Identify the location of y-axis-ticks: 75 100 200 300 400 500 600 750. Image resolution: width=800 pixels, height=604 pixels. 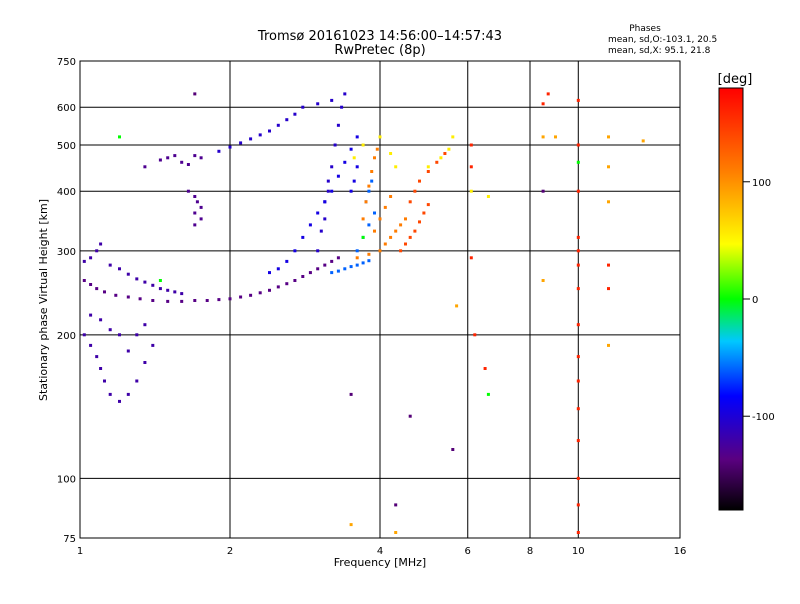
(66, 301).